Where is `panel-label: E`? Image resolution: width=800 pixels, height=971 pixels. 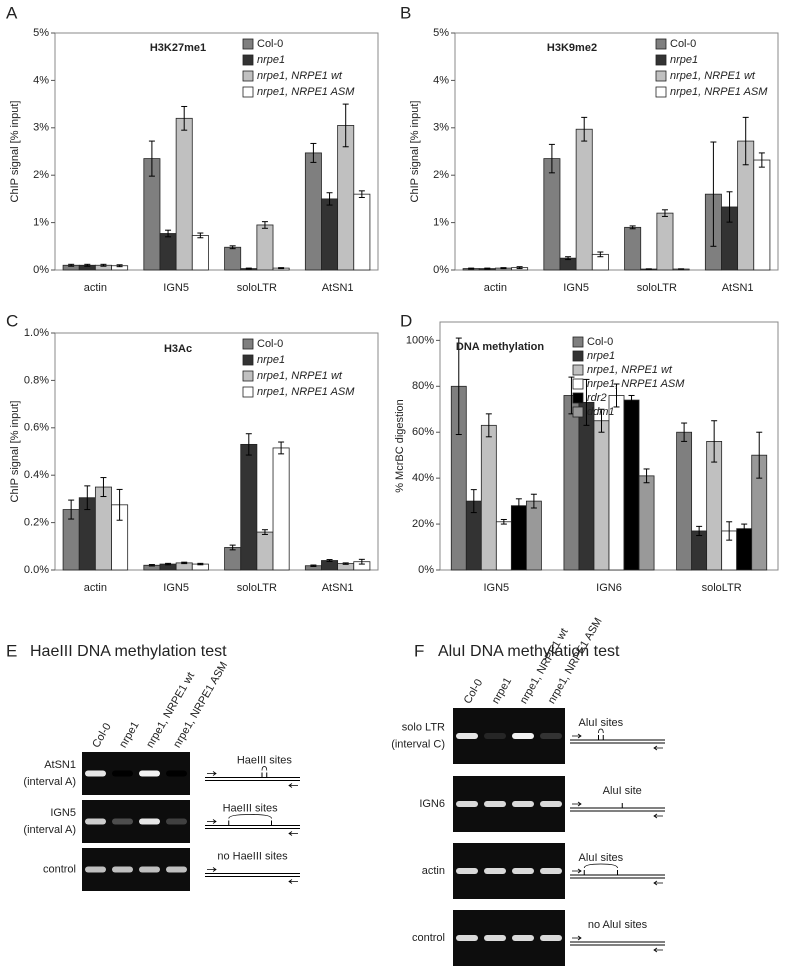
panel-label: E is located at coordinates (11, 650).